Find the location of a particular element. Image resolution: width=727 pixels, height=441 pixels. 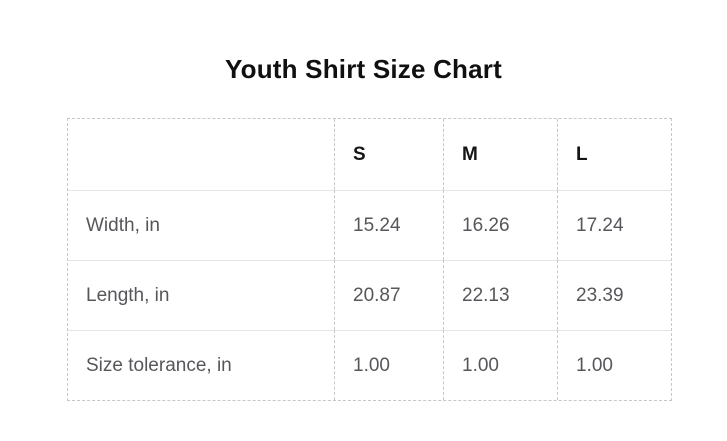

header-cell-empty is located at coordinates (201, 154).